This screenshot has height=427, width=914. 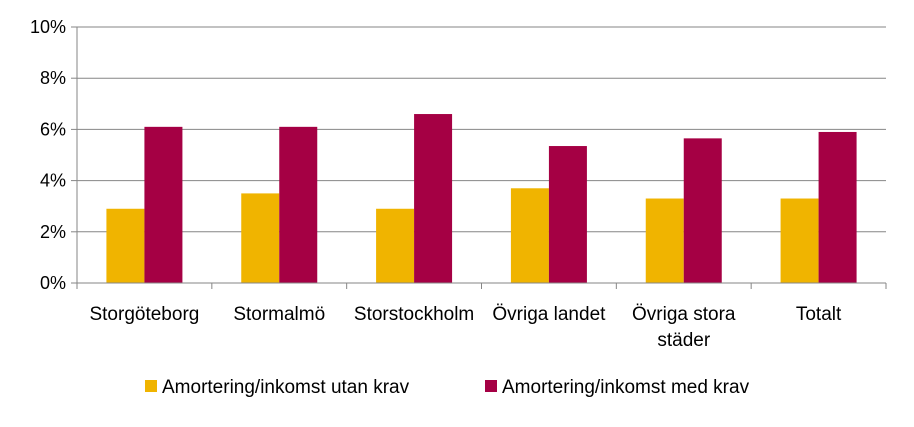 I want to click on x-axis-ticks, so click(x=481, y=286).